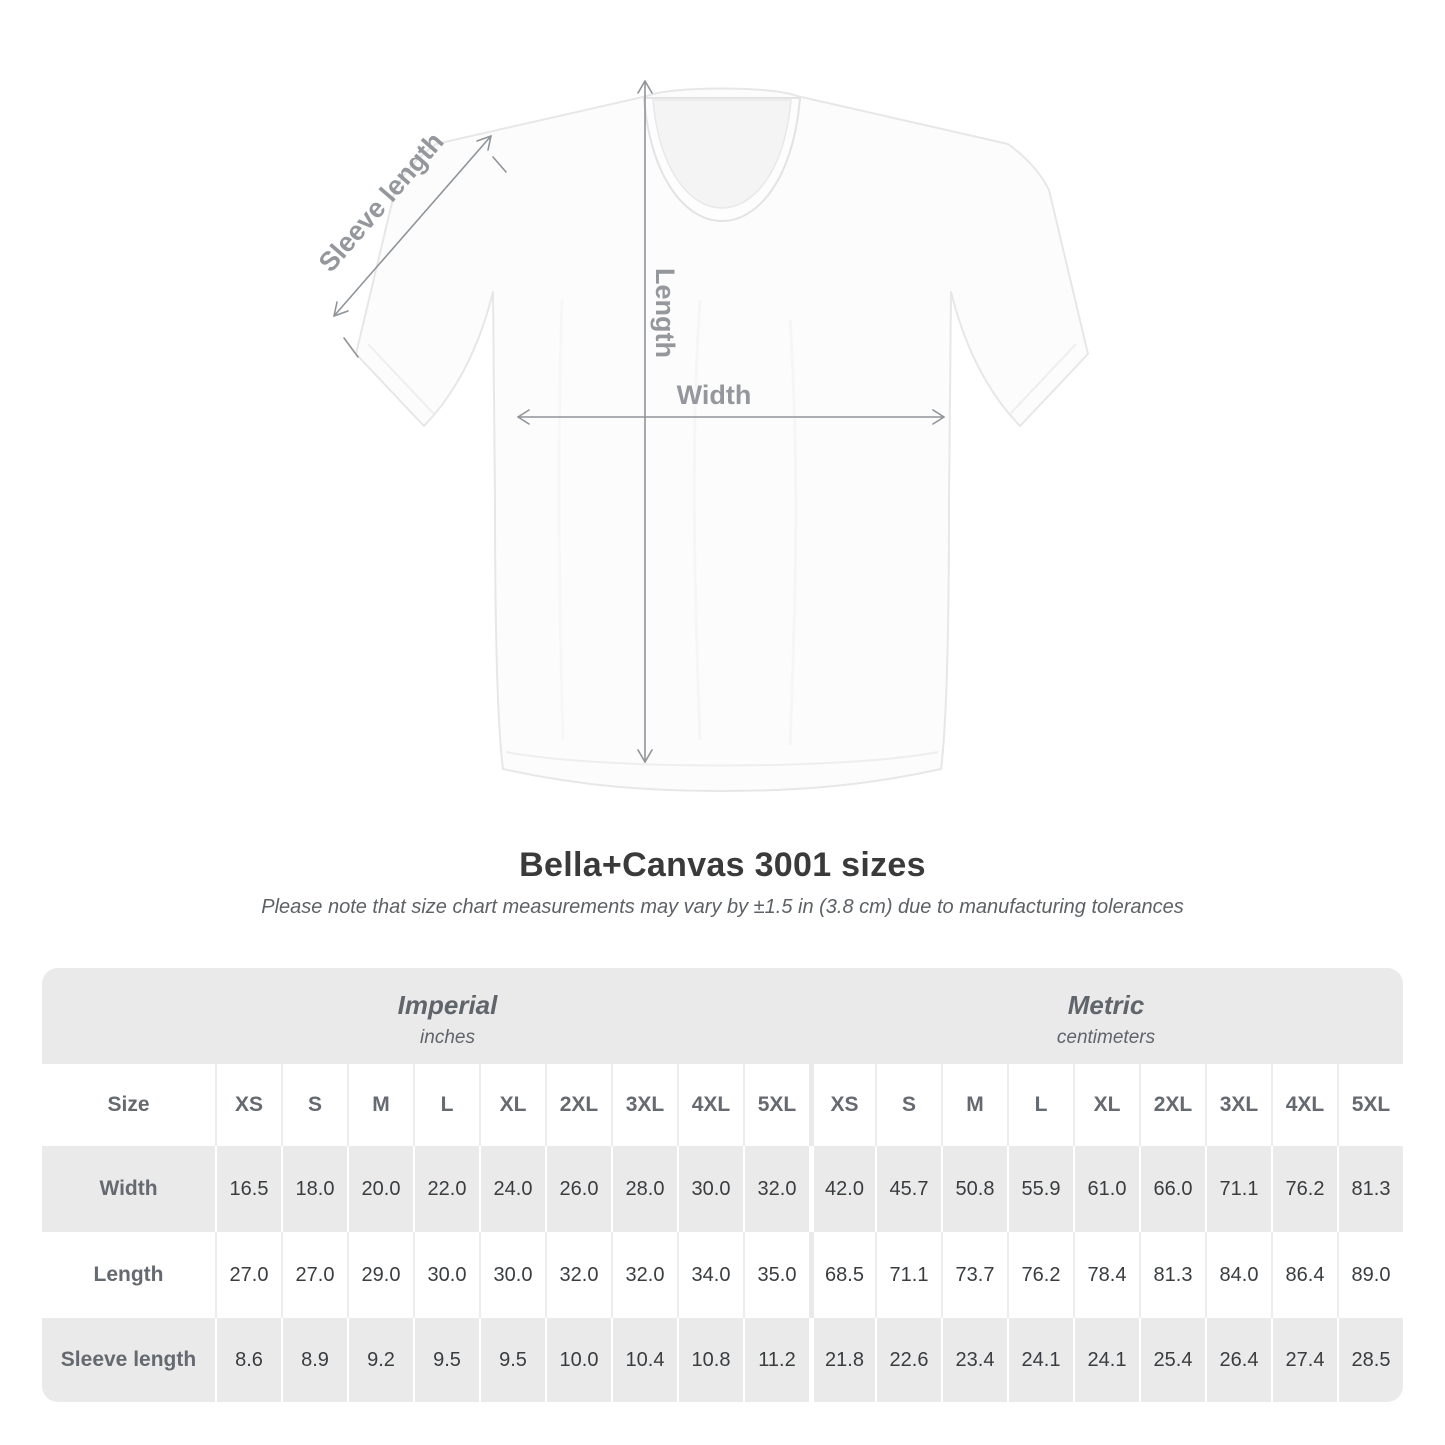  Describe the element at coordinates (248, 1189) in the screenshot. I see `value-cell: 16.5` at that location.